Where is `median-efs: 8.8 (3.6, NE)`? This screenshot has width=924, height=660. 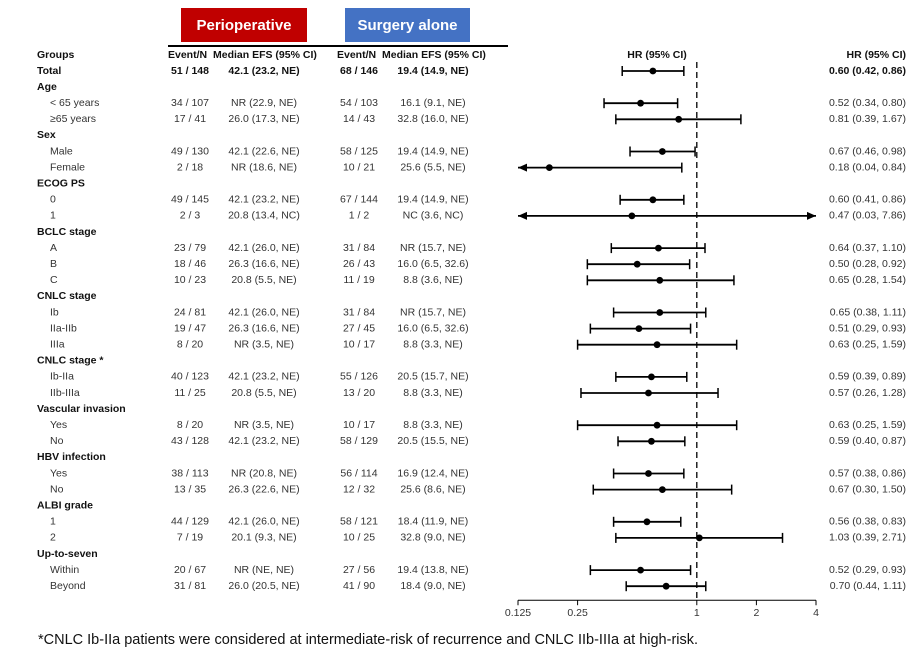
median-efs: 8.8 (3.6, NE) is located at coordinates (433, 280).